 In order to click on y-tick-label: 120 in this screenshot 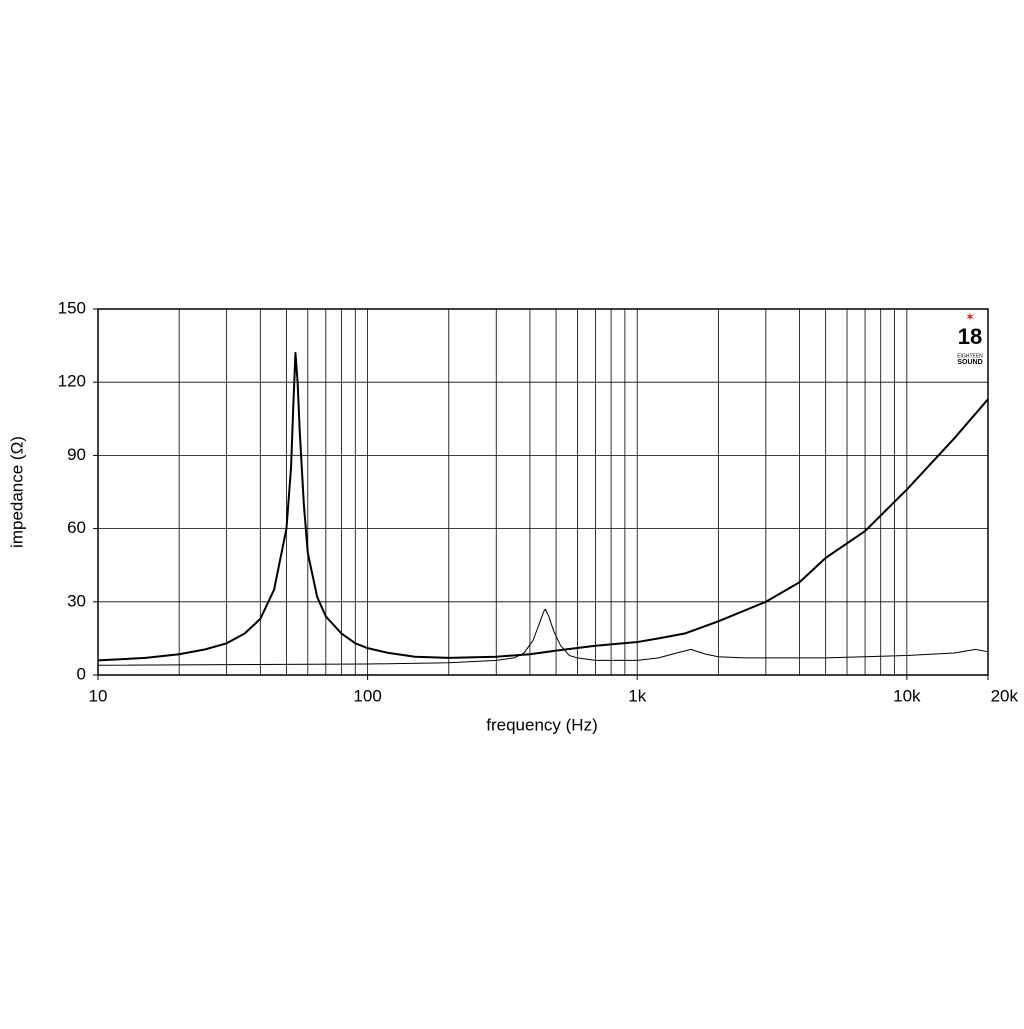, I will do `click(72, 381)`.